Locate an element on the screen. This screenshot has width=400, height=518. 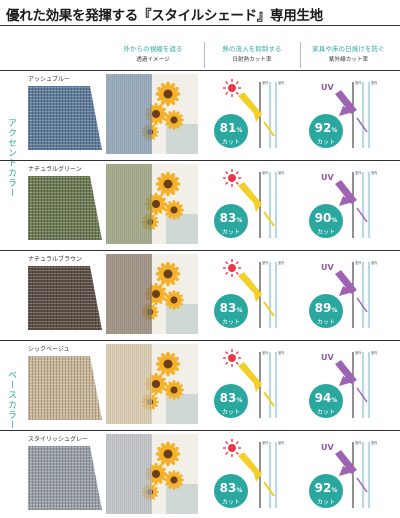
column-subheading: 透過イメージ is located at coordinates (153, 60).